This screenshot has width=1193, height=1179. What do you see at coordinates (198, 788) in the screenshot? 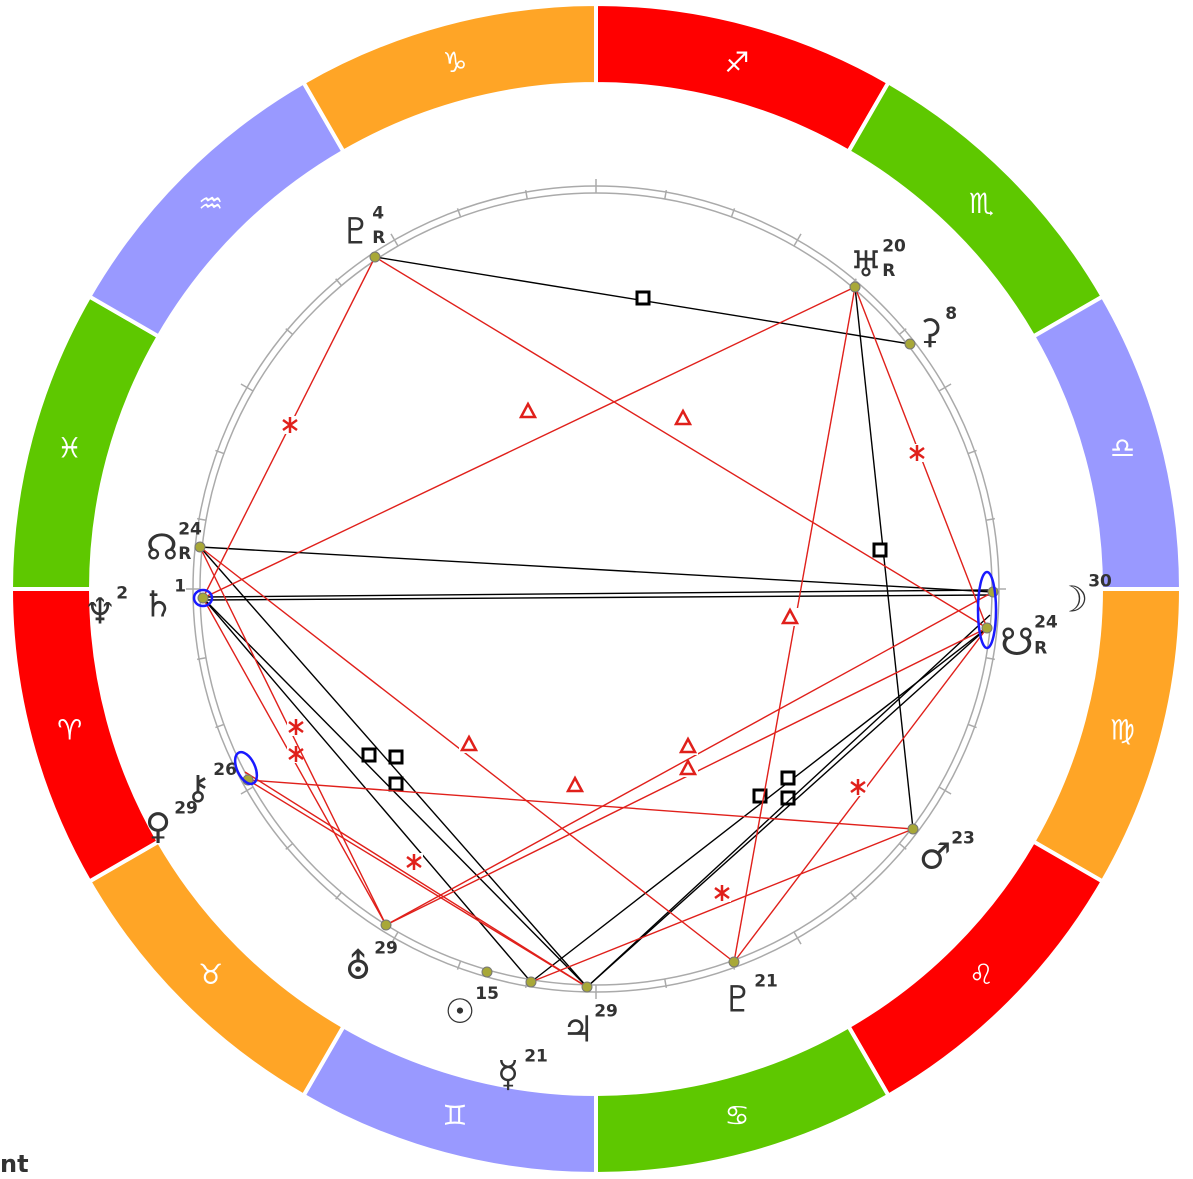
I see `planet-glyph: ⚷` at bounding box center [198, 788].